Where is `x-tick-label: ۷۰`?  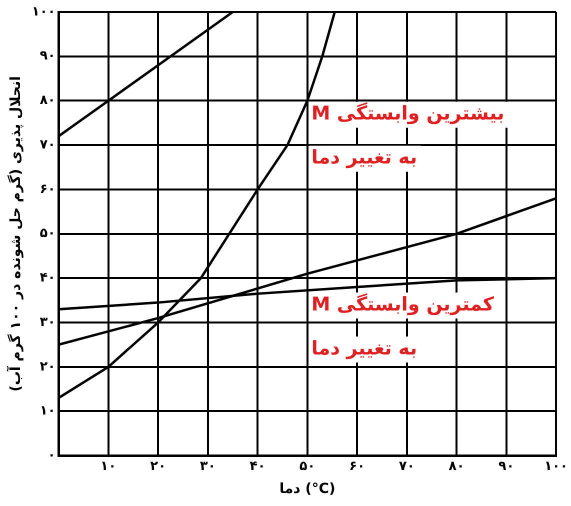 x-tick-label: ۷۰ is located at coordinates (406, 466).